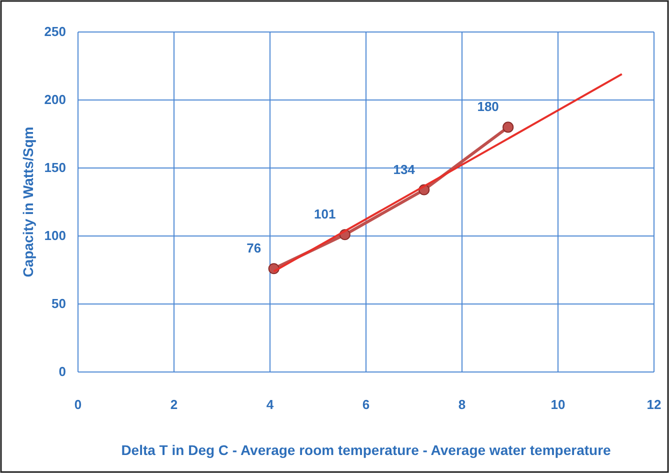  What do you see at coordinates (325, 214) in the screenshot?
I see `data-label: 101` at bounding box center [325, 214].